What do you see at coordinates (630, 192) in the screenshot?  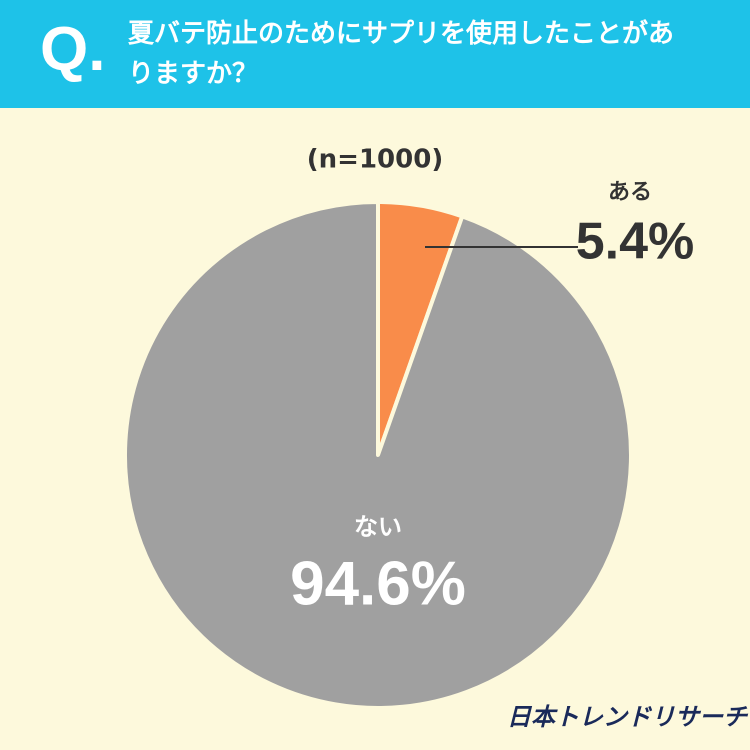 I see `category-label: ある` at bounding box center [630, 192].